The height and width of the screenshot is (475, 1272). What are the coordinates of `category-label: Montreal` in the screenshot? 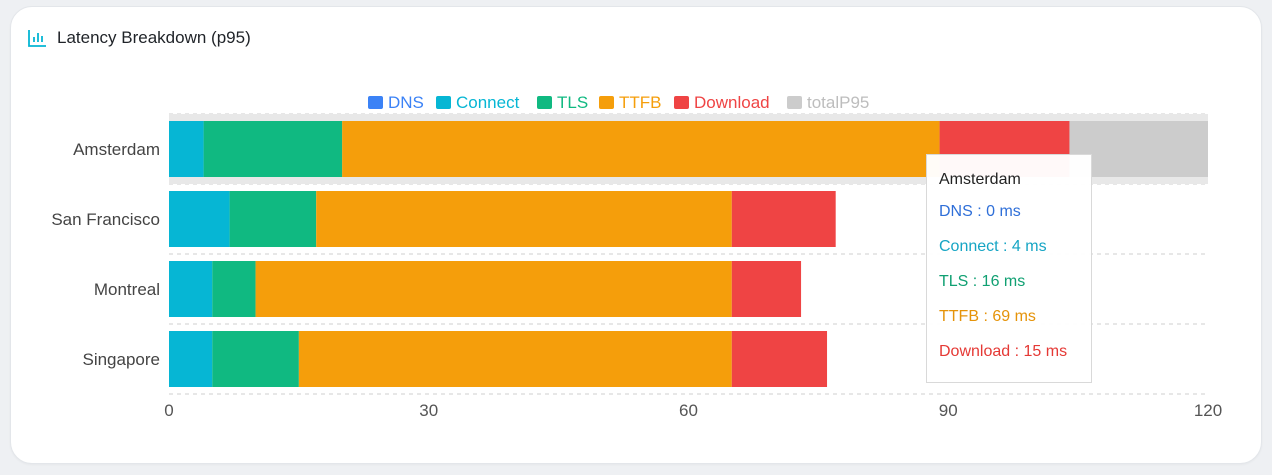 It's located at (127, 289).